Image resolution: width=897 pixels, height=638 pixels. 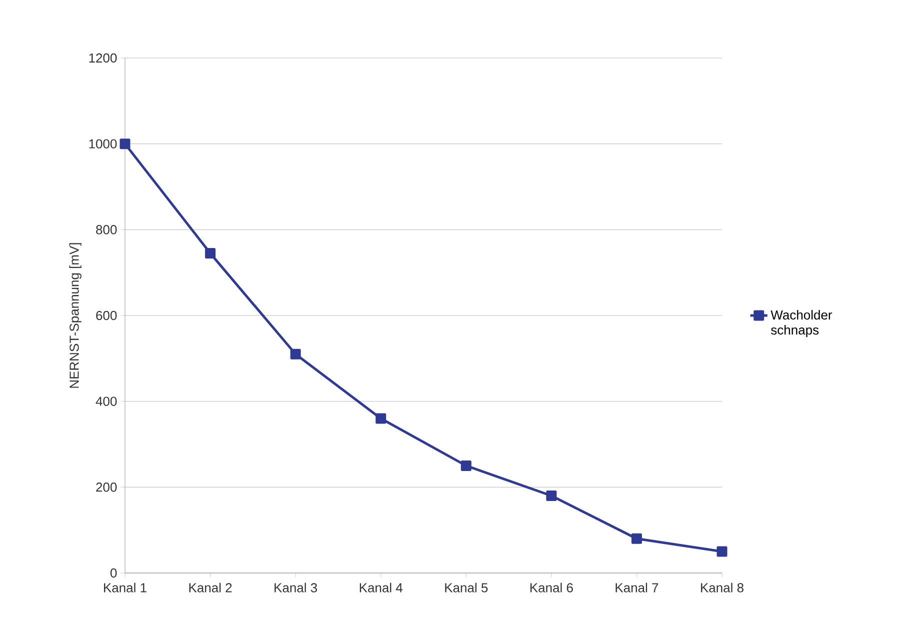 I want to click on x-tick-label: Kanal 2, so click(x=210, y=587).